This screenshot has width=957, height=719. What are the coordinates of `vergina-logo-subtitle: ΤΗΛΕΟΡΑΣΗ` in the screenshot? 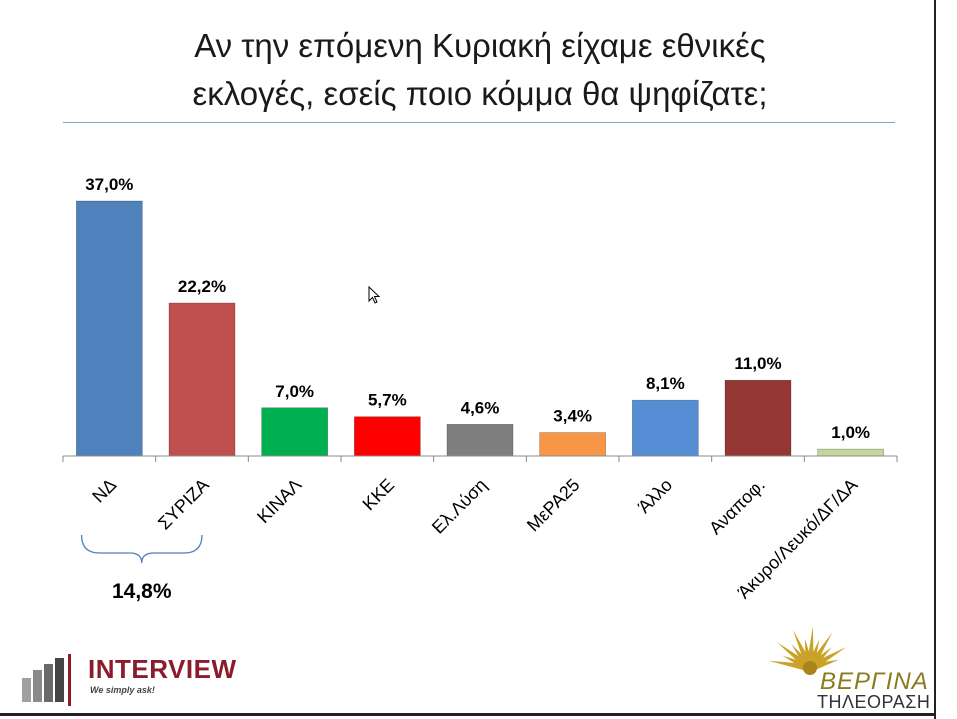 It's located at (874, 702).